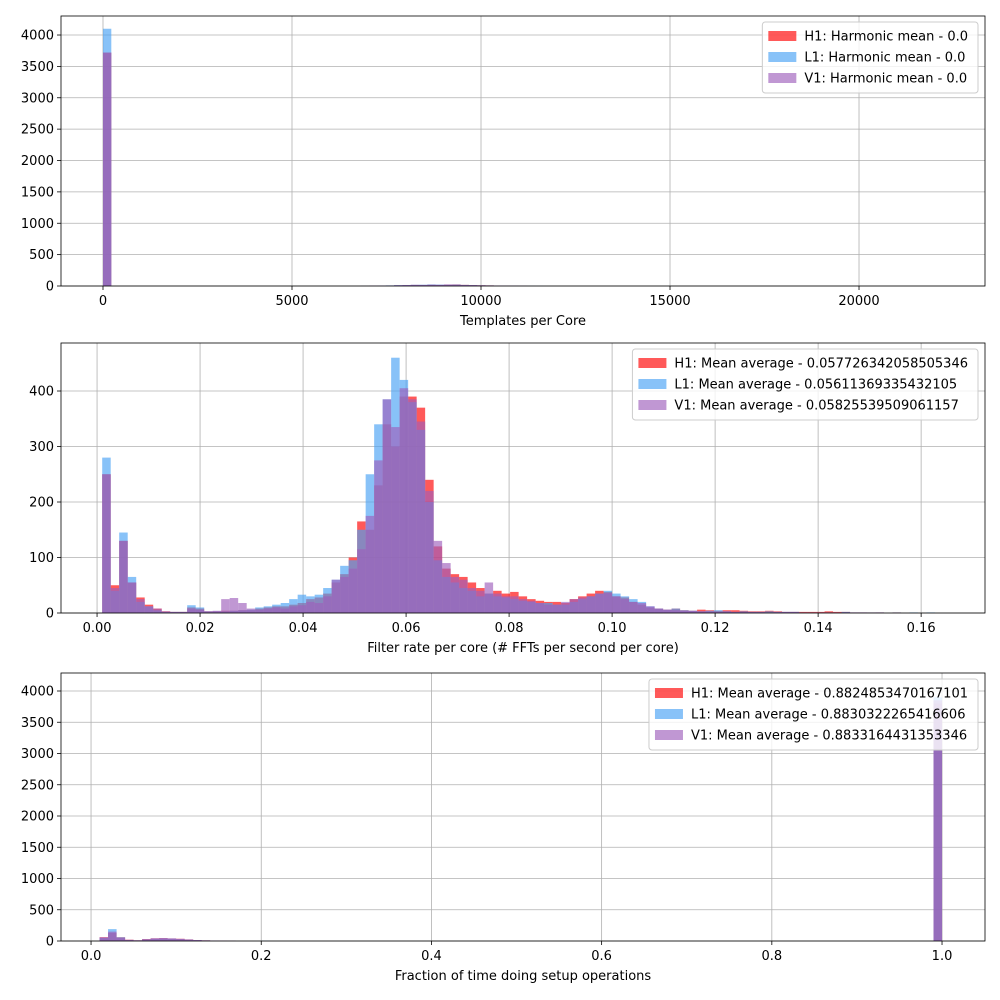 This screenshot has width=1000, height=1000. What do you see at coordinates (41, 503) in the screenshot?
I see `y-tick-label: 200` at bounding box center [41, 503].